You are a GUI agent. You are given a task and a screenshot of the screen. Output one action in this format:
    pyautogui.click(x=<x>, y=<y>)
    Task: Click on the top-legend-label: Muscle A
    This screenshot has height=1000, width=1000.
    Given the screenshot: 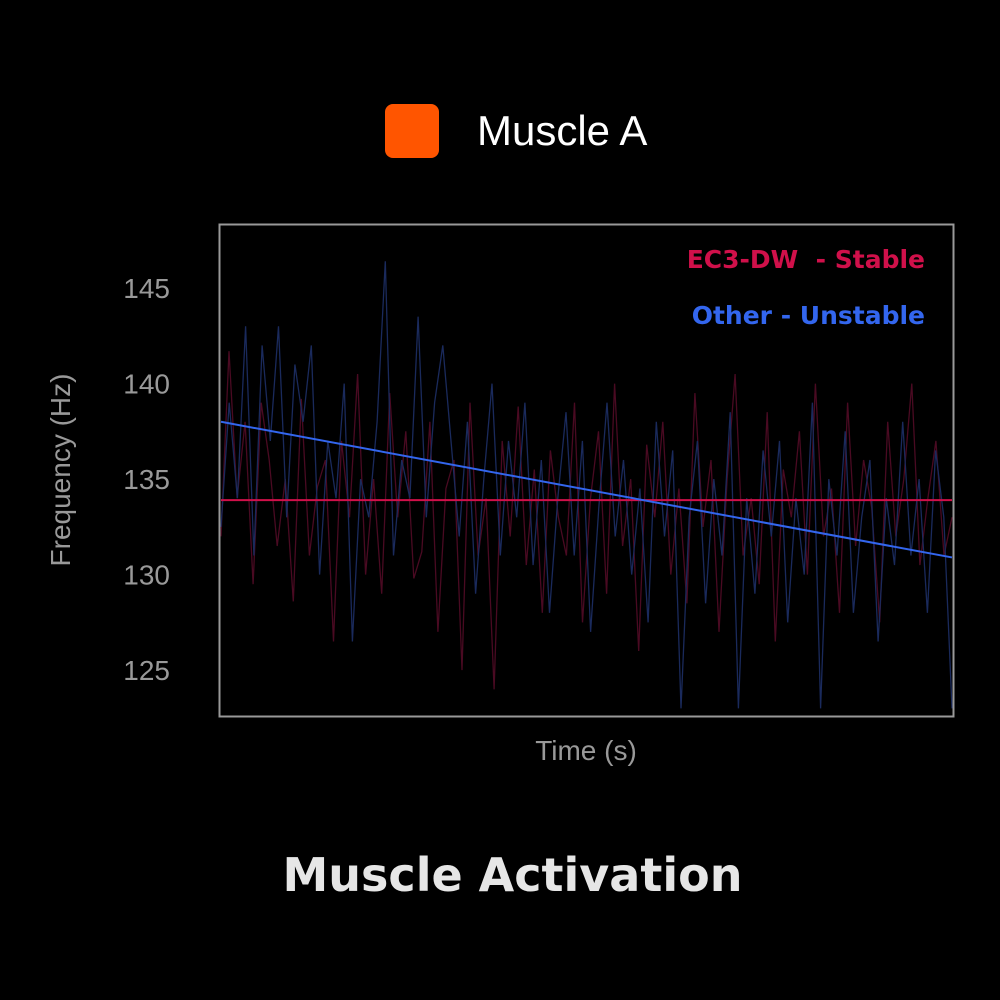 What is the action you would take?
    pyautogui.click(x=562, y=130)
    